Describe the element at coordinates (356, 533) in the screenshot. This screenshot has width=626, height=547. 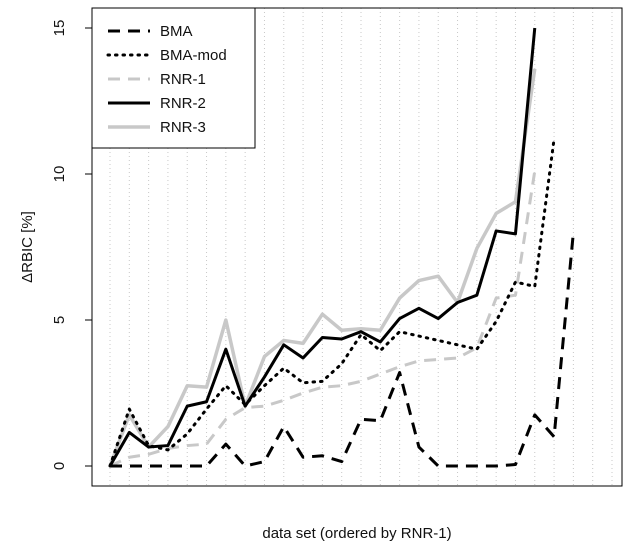
I see `x-axis-label: data set (ordered by RNR-1)` at that location.